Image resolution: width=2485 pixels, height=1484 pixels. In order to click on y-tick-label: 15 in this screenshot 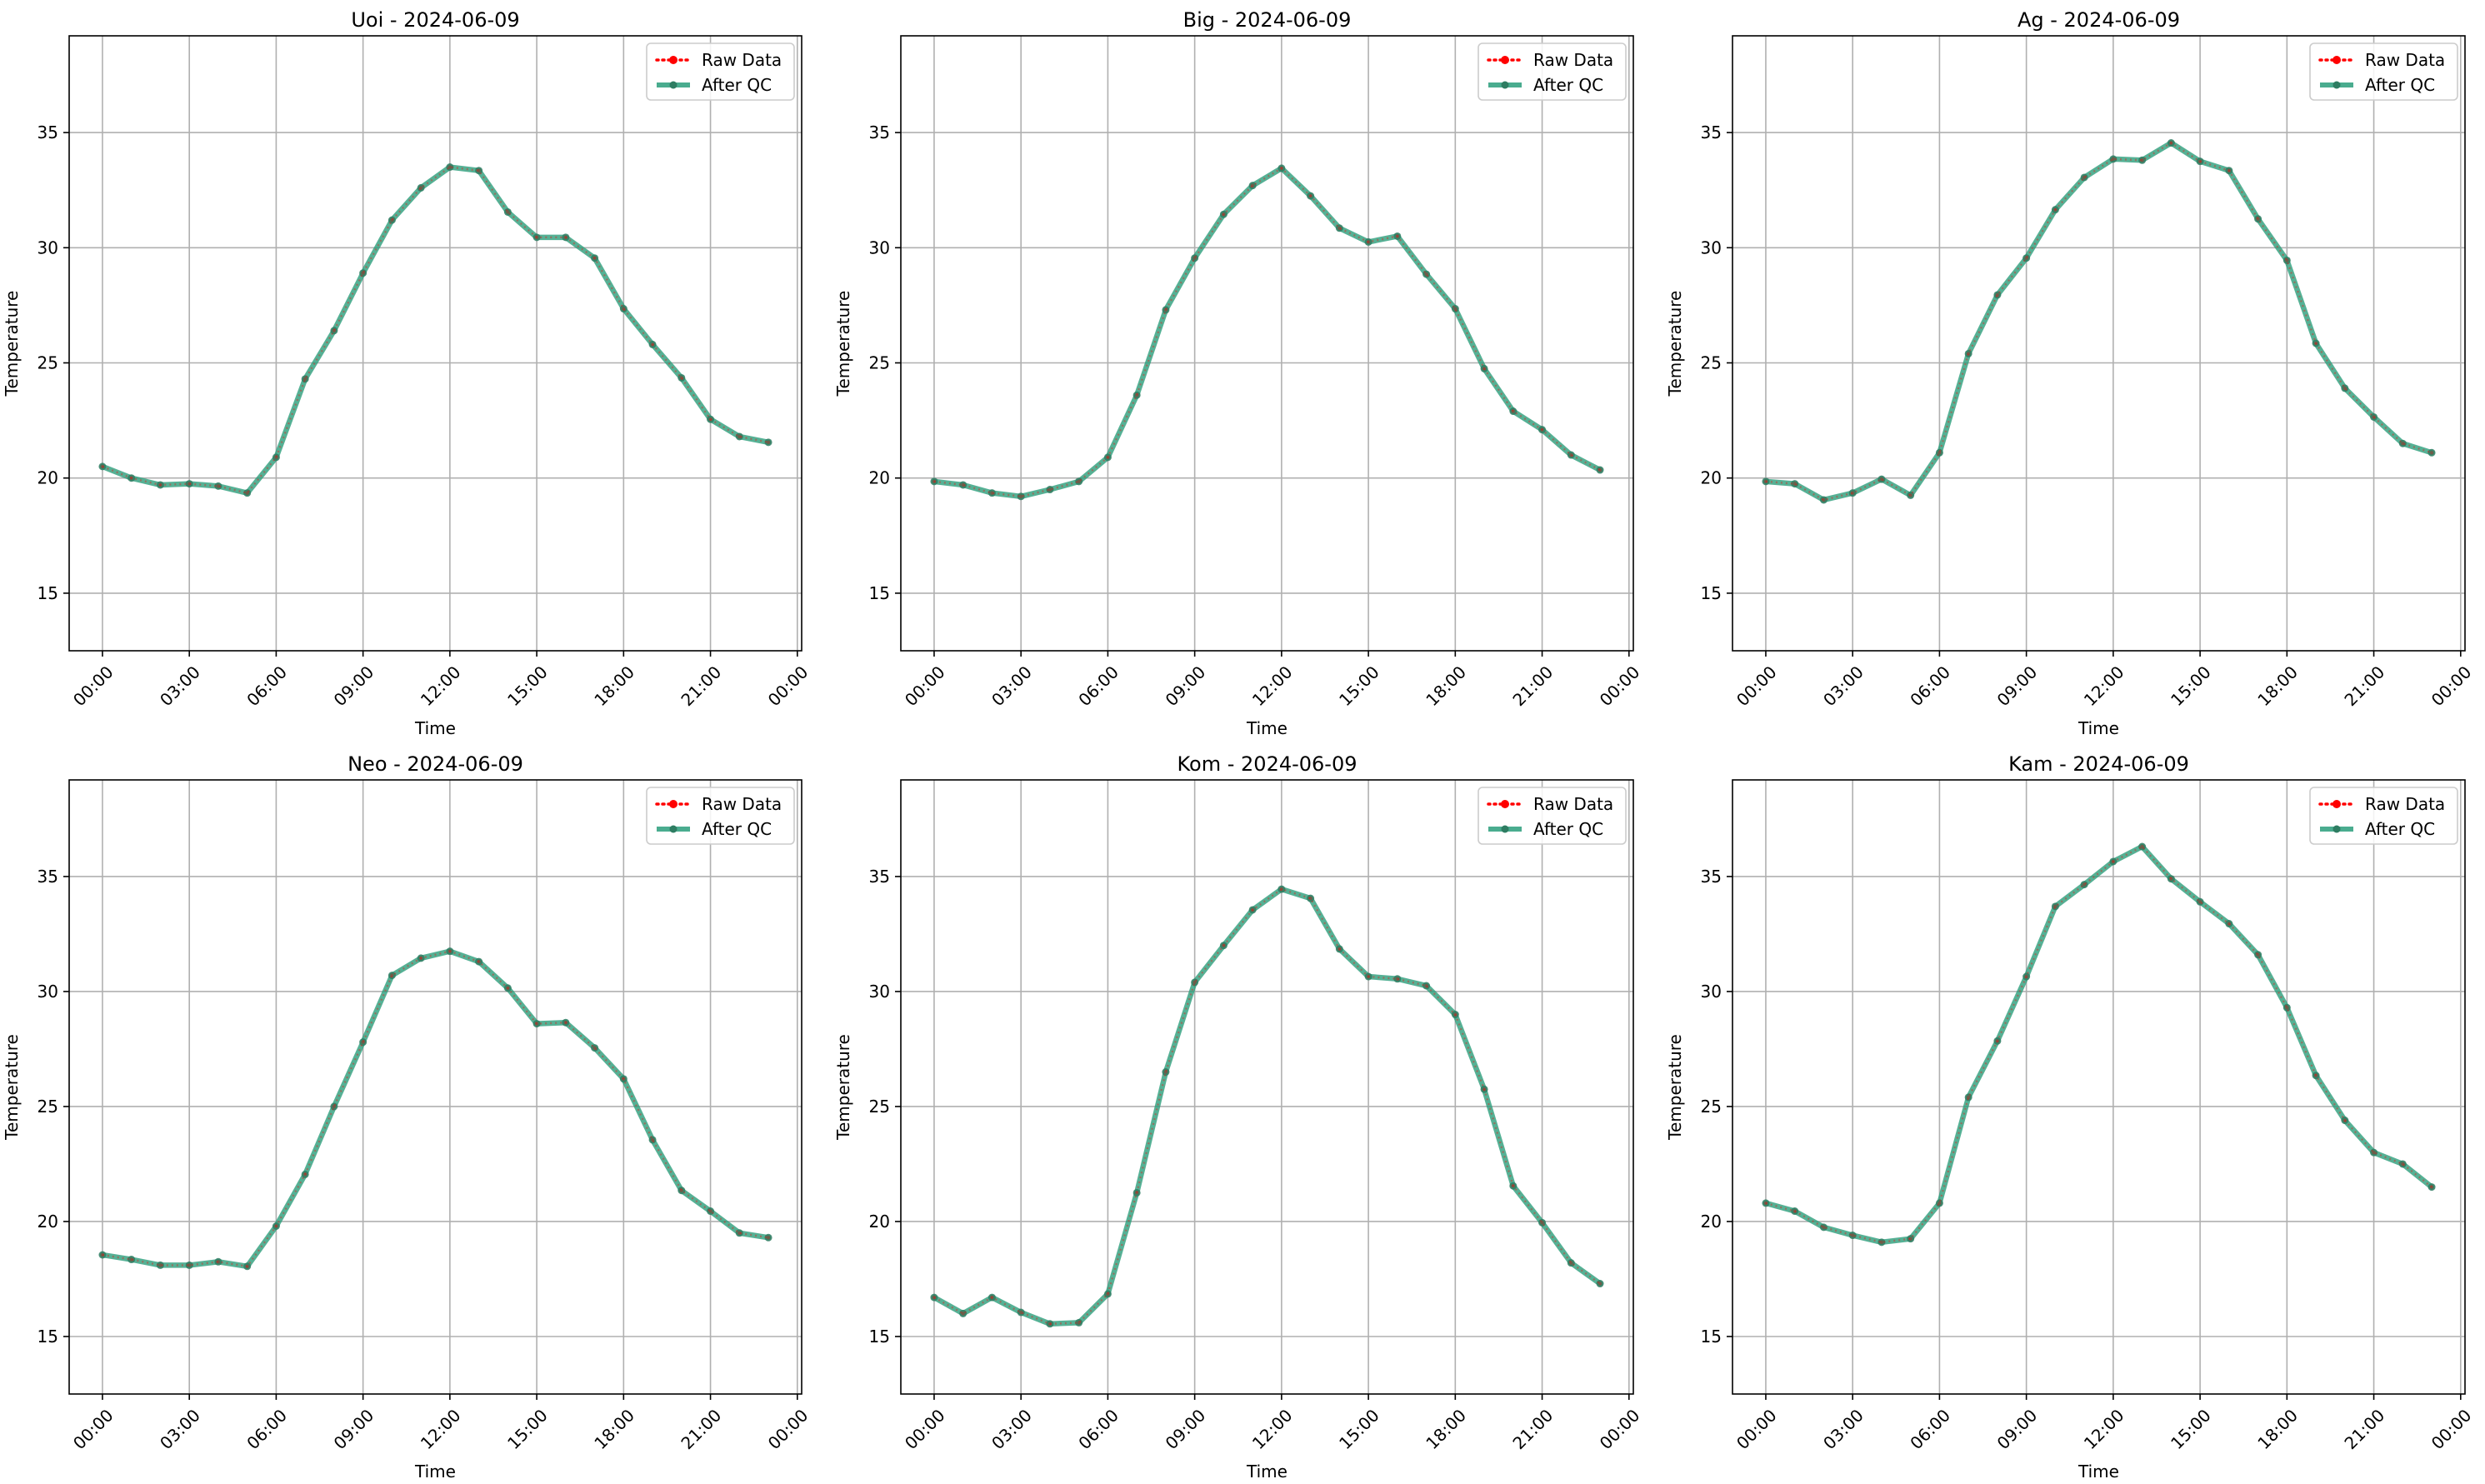, I will do `click(1711, 1337)`.